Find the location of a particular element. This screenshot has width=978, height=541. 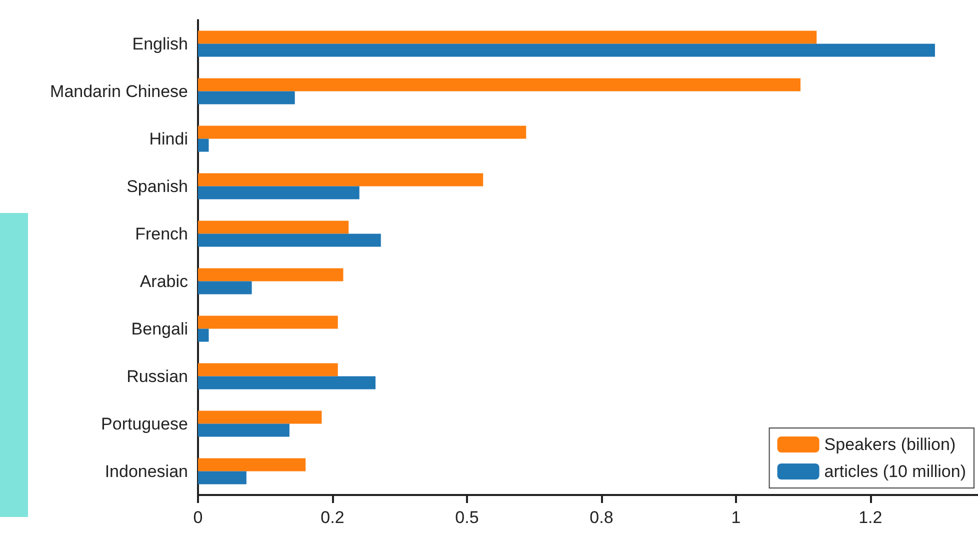

y-tick-label: Arabic is located at coordinates (164, 281).